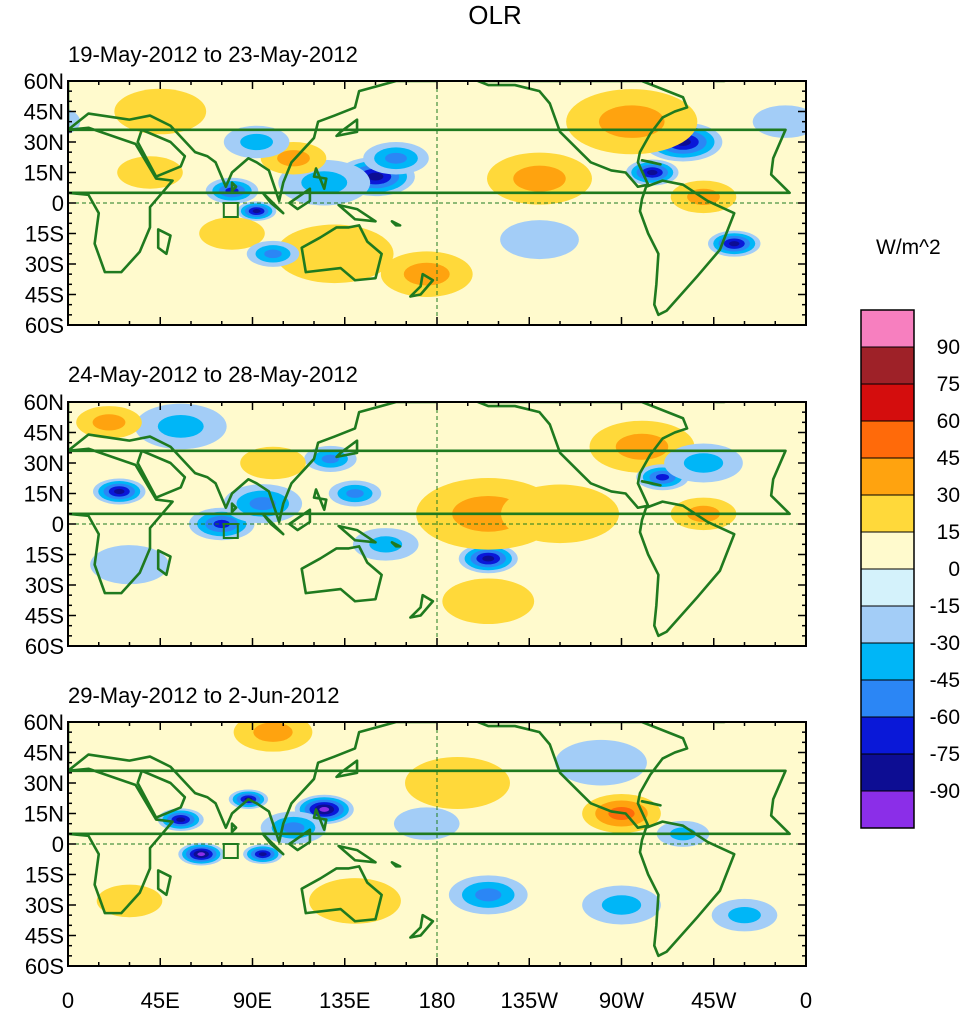 The width and height of the screenshot is (964, 1013). Describe the element at coordinates (948, 495) in the screenshot. I see `colorbar-label: 30` at that location.